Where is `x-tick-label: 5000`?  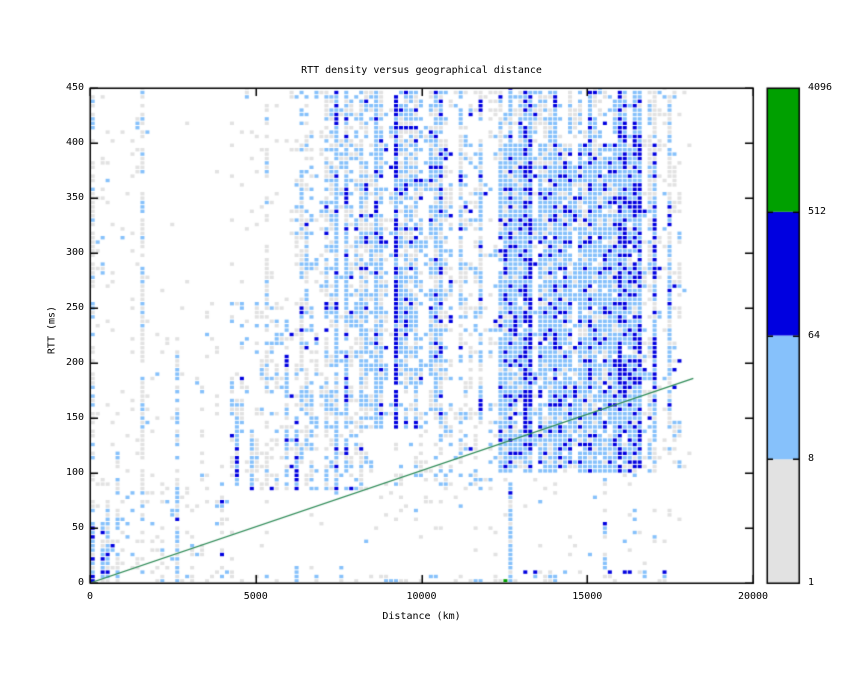 x-tick-label: 5000 is located at coordinates (255, 596).